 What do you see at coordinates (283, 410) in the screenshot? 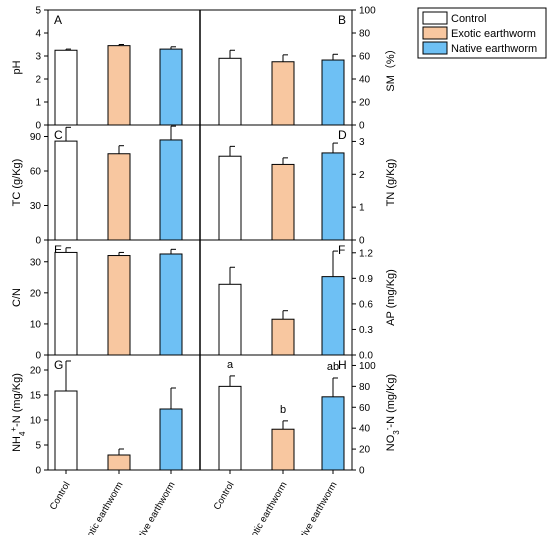
I see `significance-label: b` at bounding box center [283, 410].